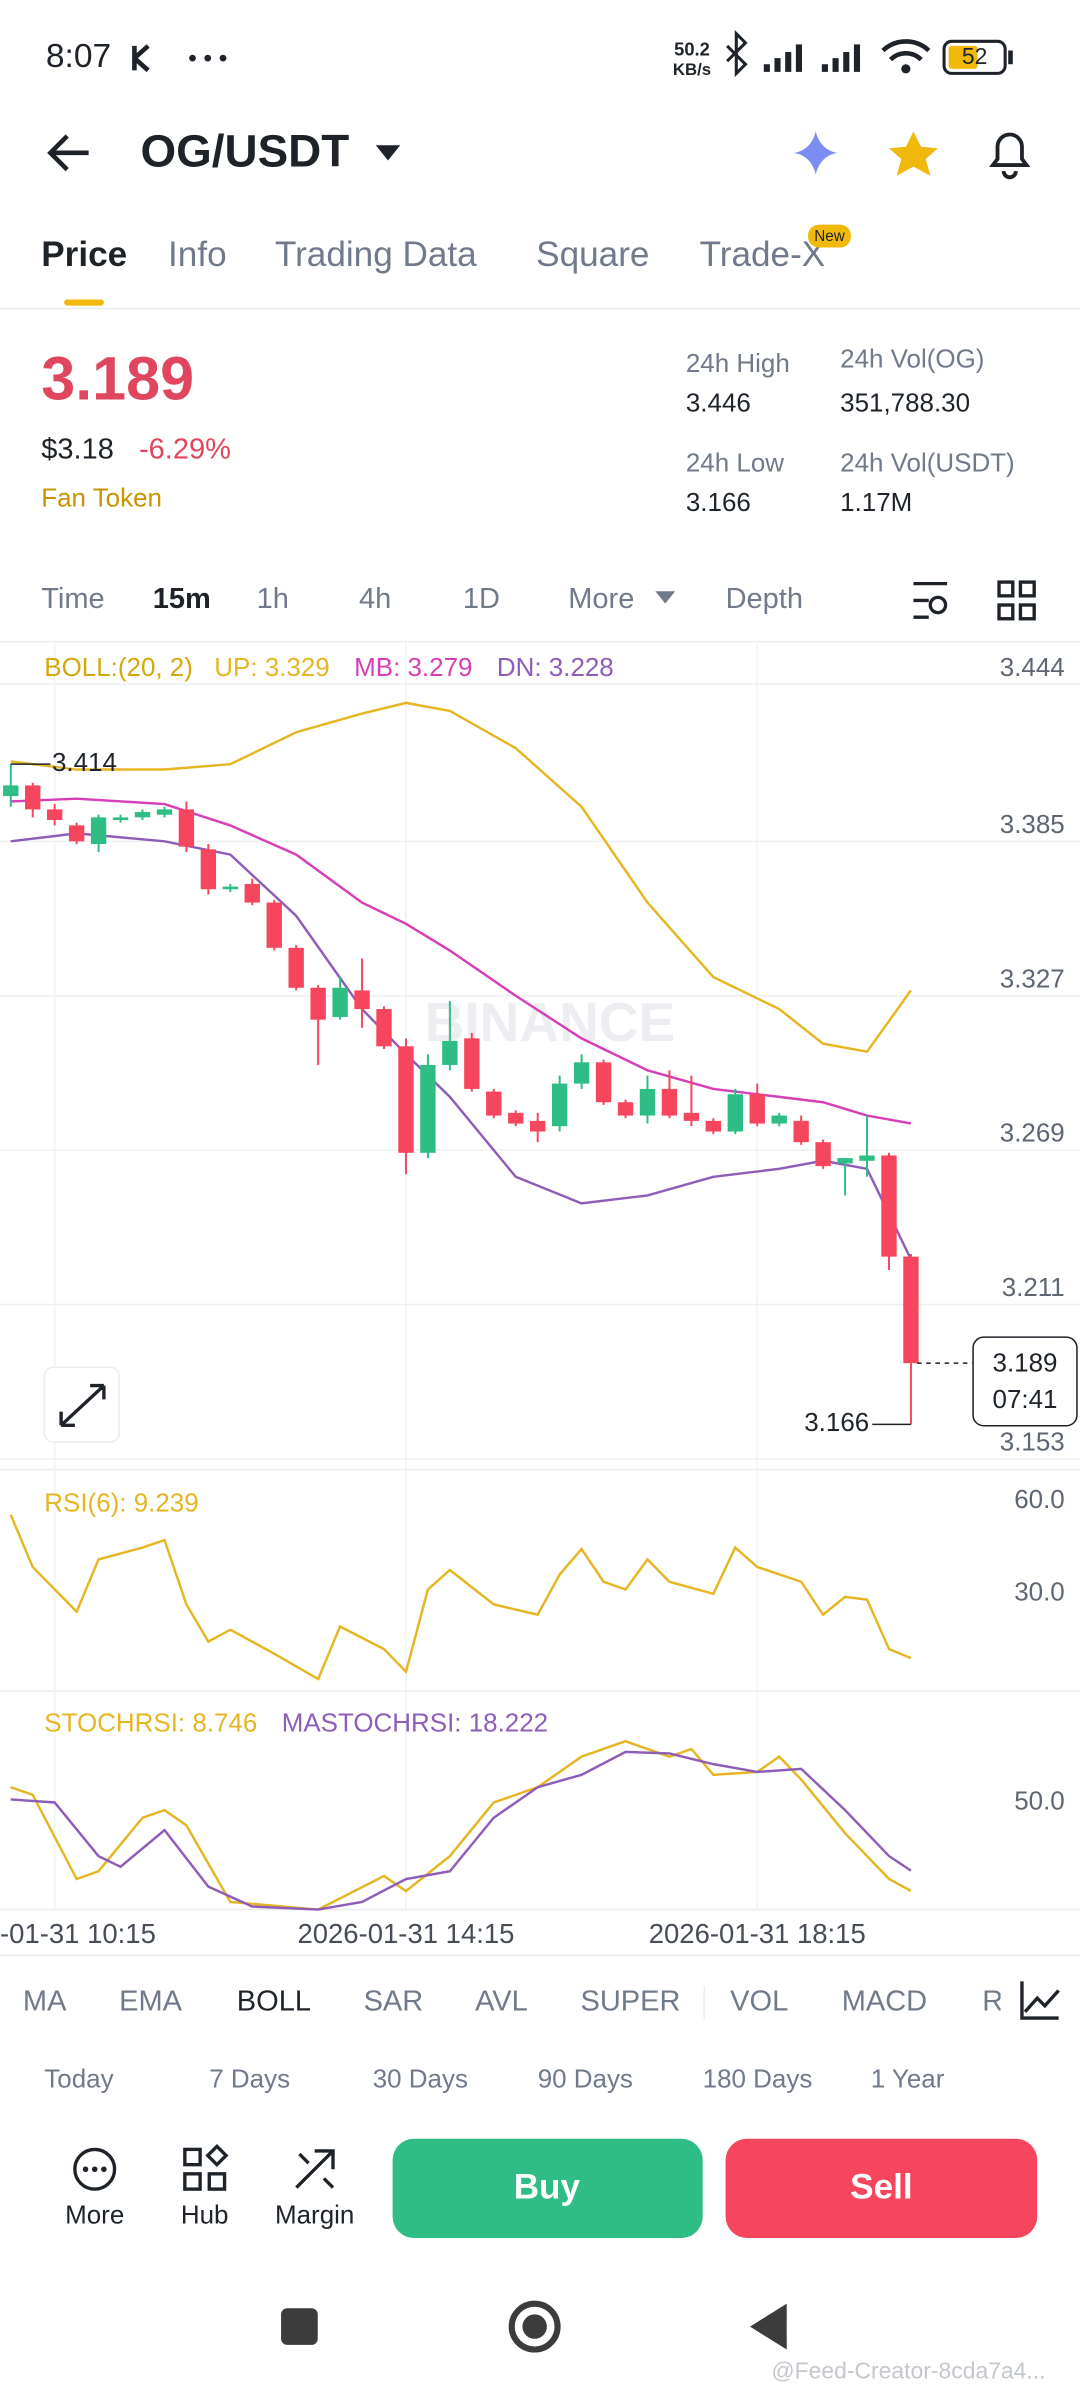 The width and height of the screenshot is (1080, 2400). Describe the element at coordinates (249, 2079) in the screenshot. I see `period: 7 Days` at that location.